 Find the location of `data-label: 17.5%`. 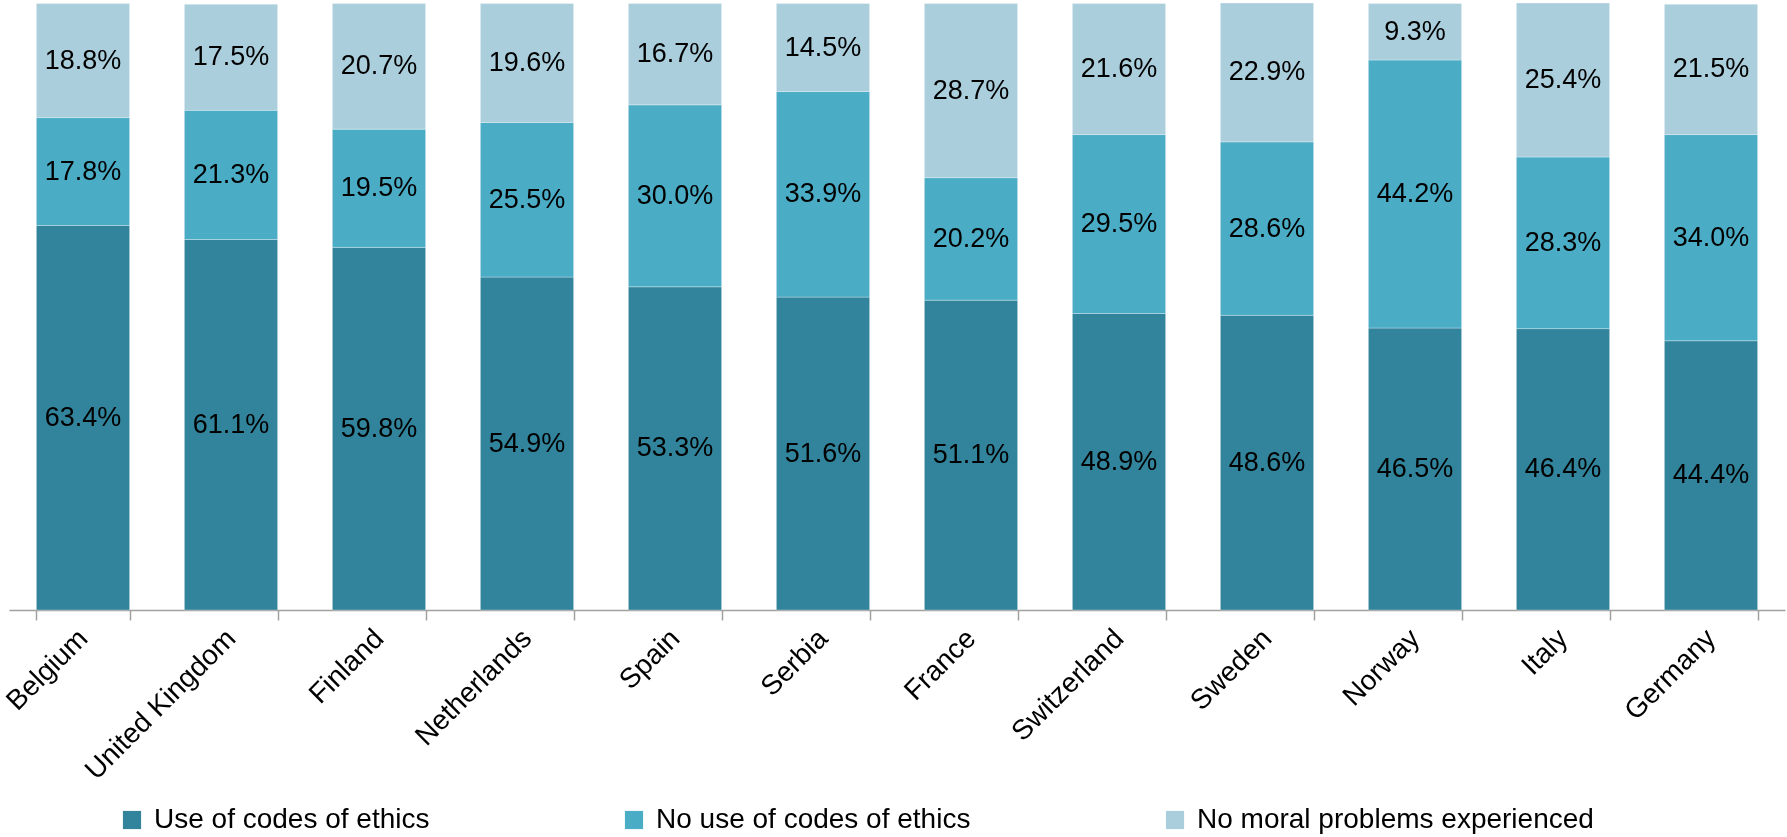

data-label: 17.5% is located at coordinates (231, 56).